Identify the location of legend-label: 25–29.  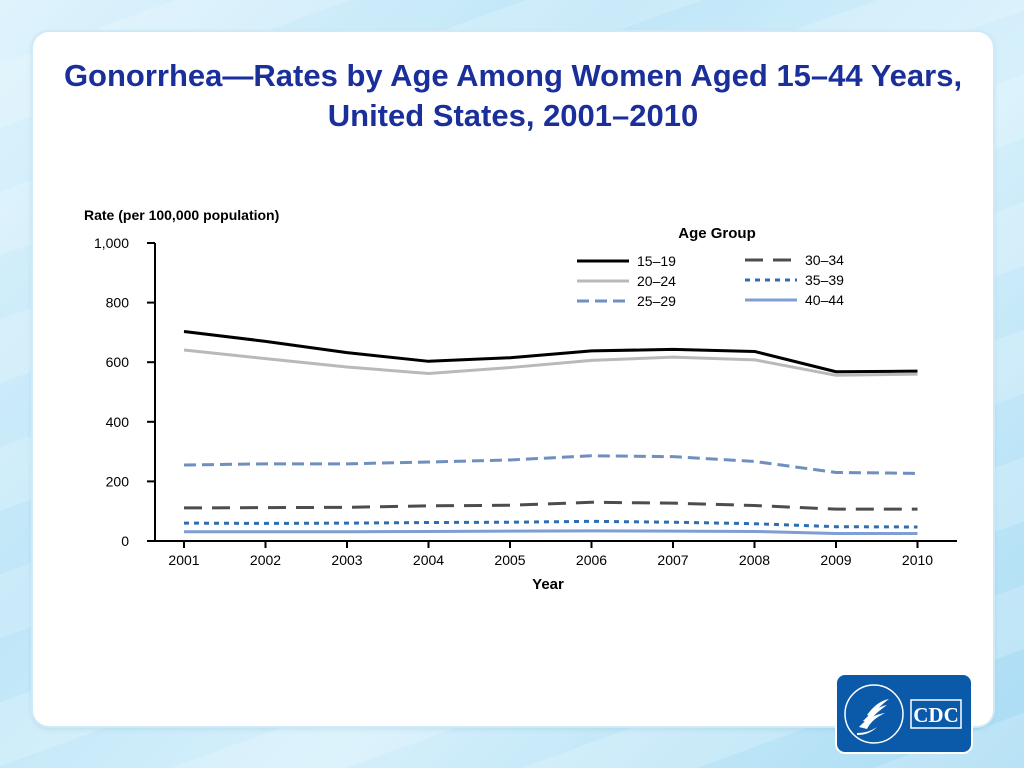
(656, 301).